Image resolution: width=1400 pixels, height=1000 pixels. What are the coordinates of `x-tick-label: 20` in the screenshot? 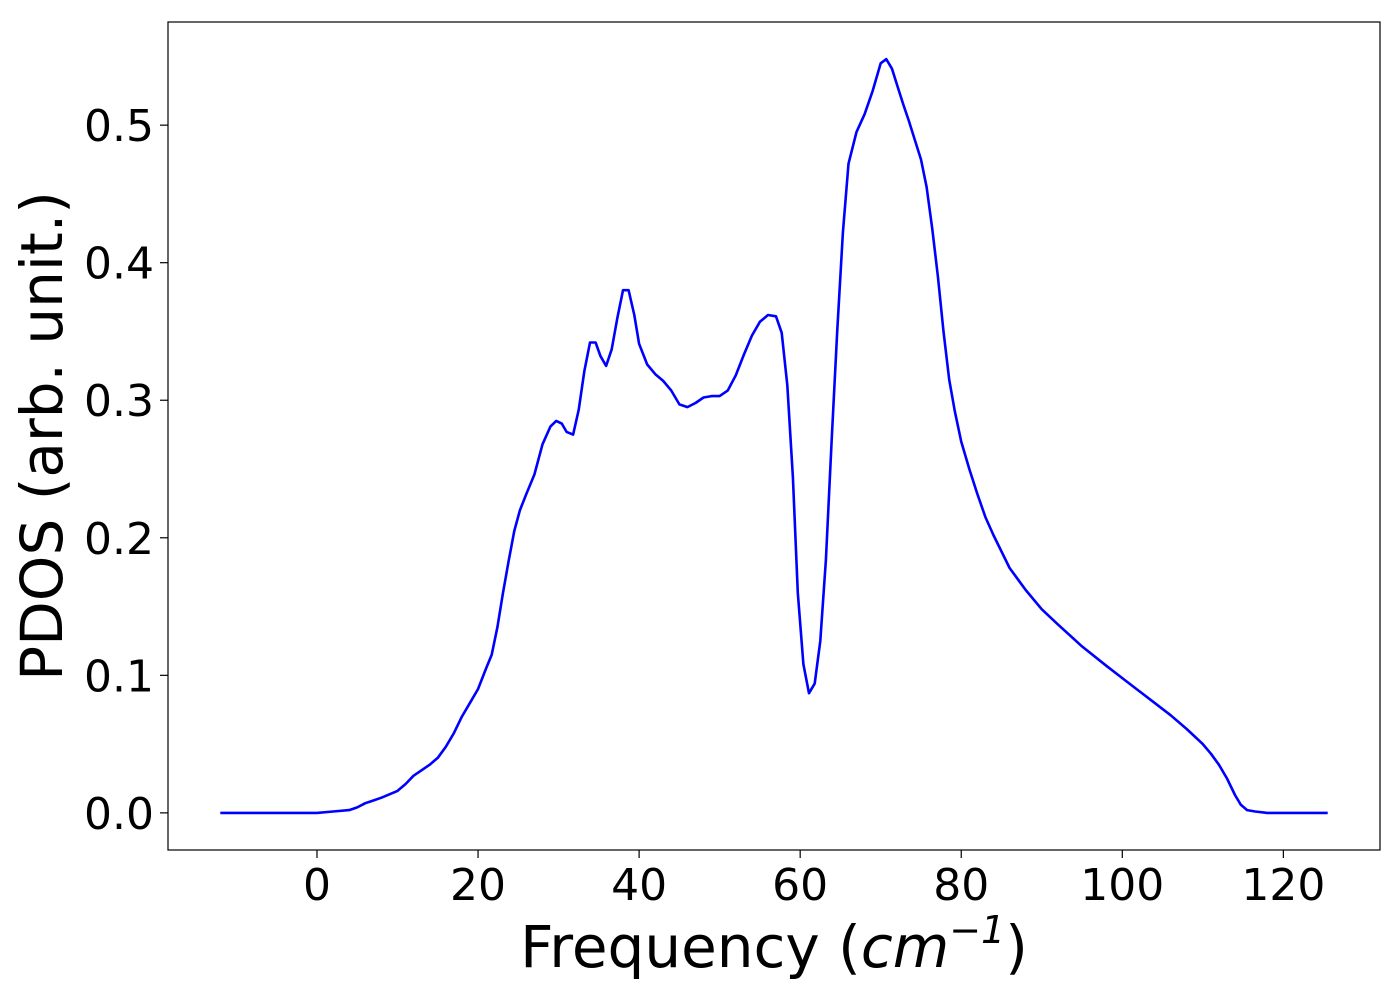 It's located at (478, 885).